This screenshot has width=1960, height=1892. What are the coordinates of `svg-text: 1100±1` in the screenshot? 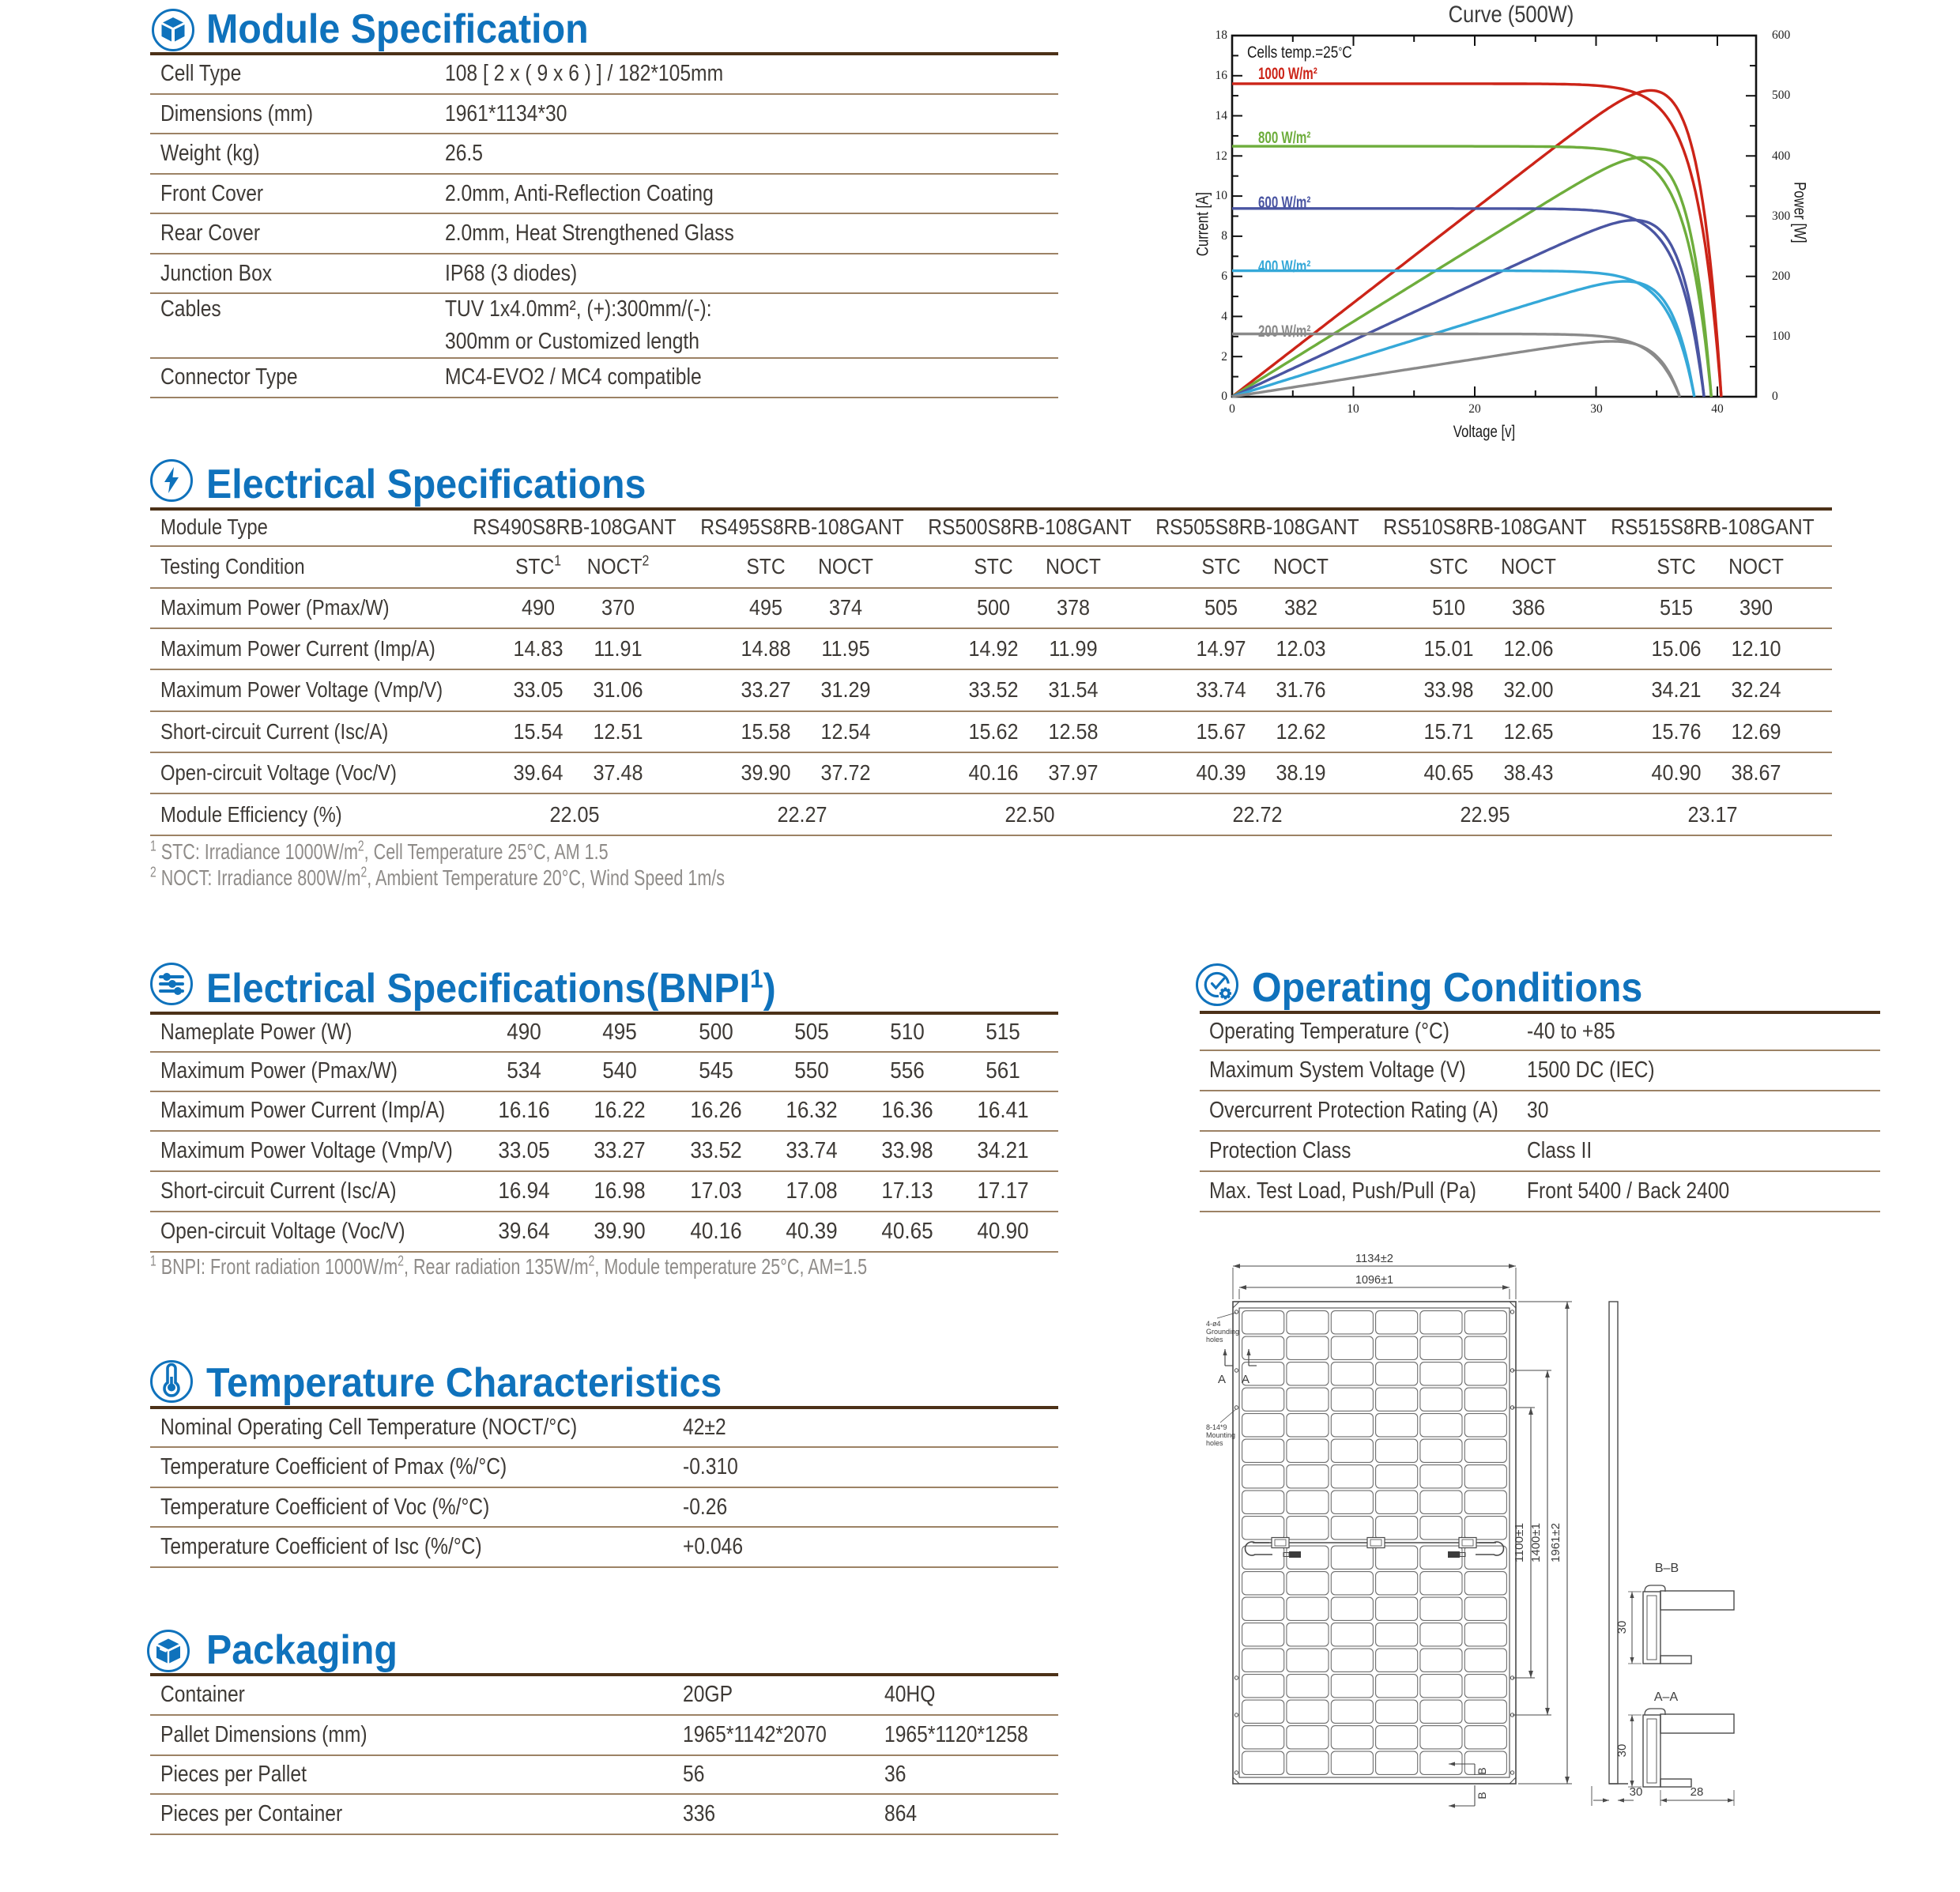 It's located at (1519, 1542).